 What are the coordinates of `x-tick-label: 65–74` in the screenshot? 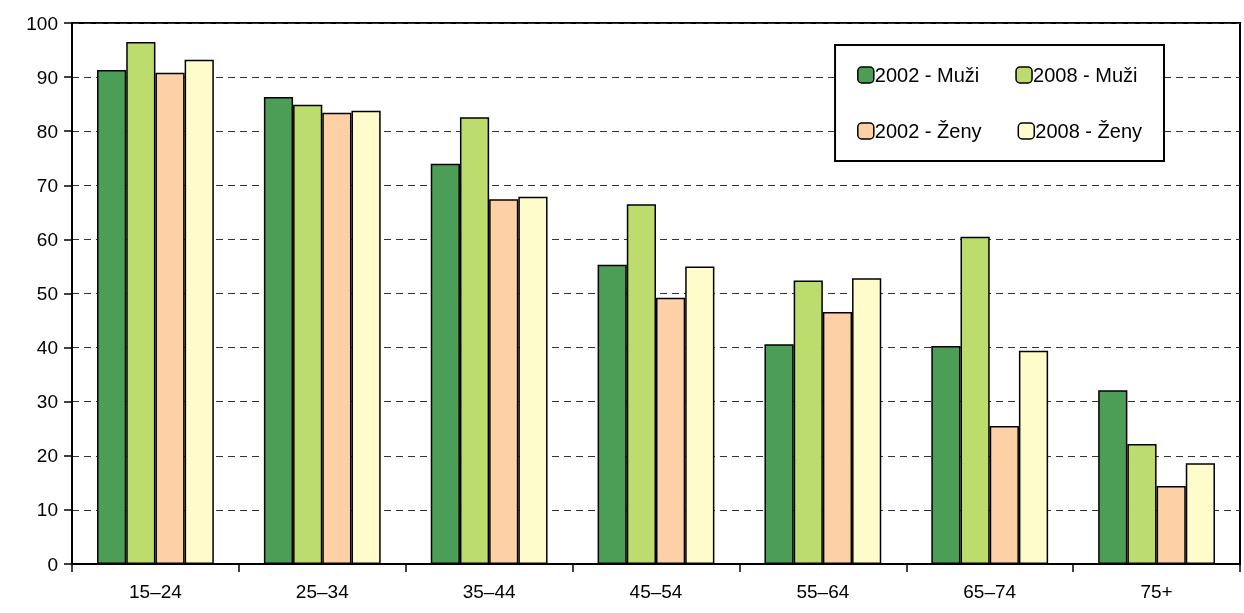 It's located at (990, 591).